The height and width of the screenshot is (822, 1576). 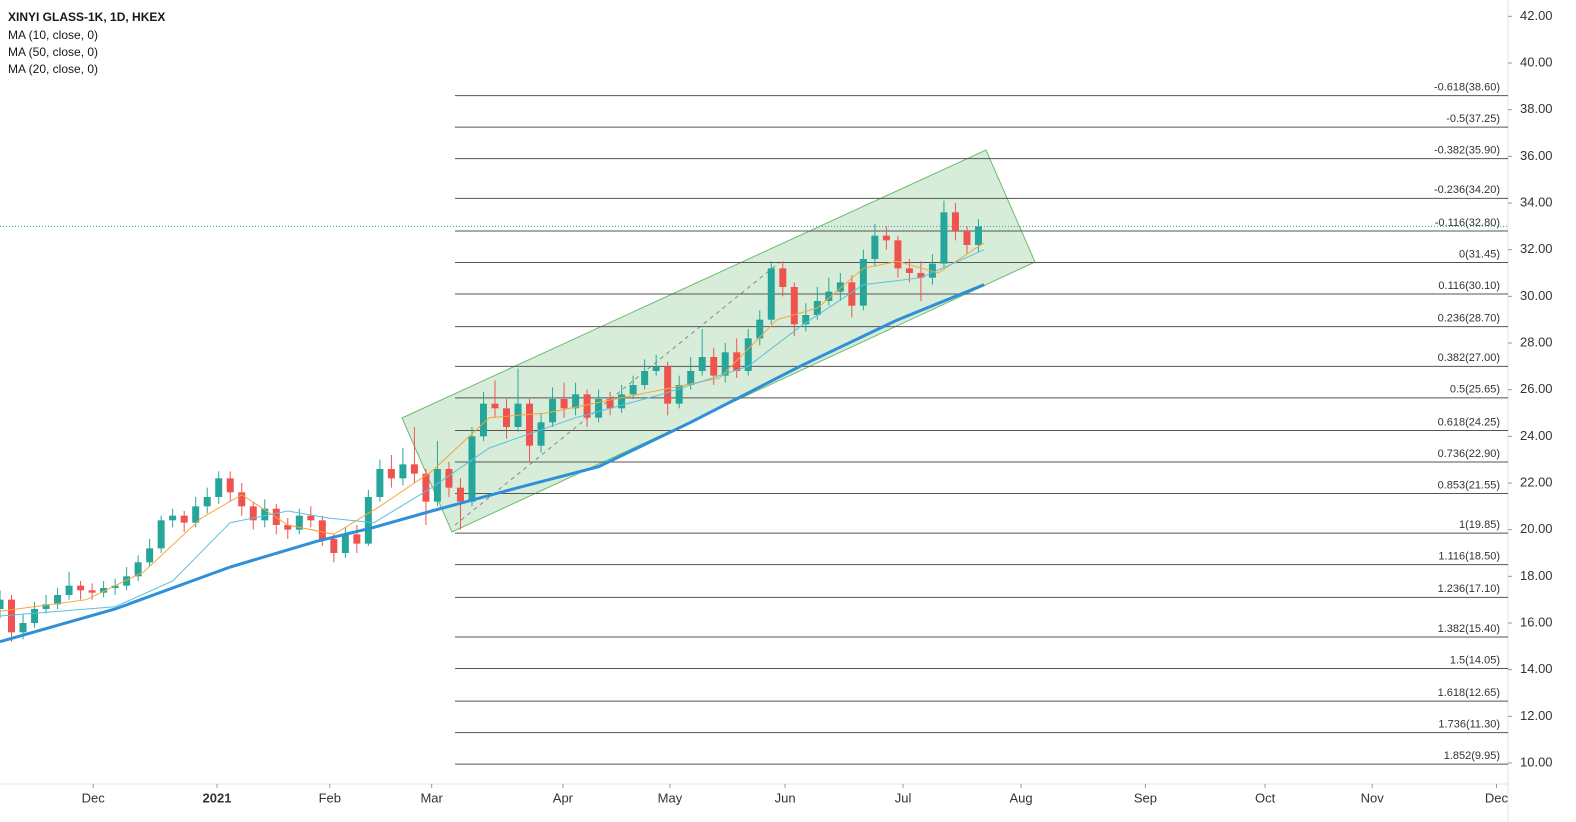 I want to click on y-tick-label: 22.00, so click(x=1536, y=481).